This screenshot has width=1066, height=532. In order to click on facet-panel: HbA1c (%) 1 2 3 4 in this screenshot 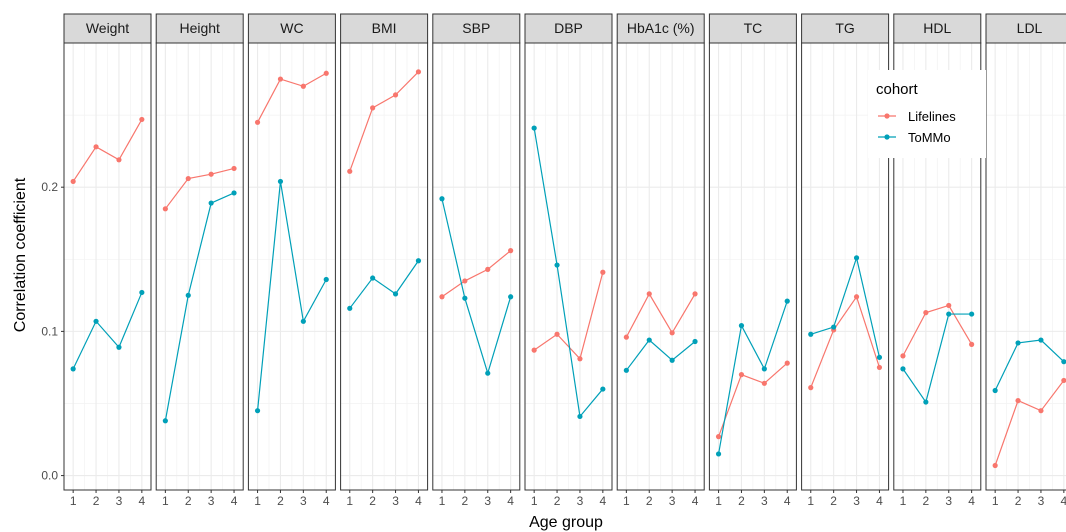, I will do `click(660, 260)`.